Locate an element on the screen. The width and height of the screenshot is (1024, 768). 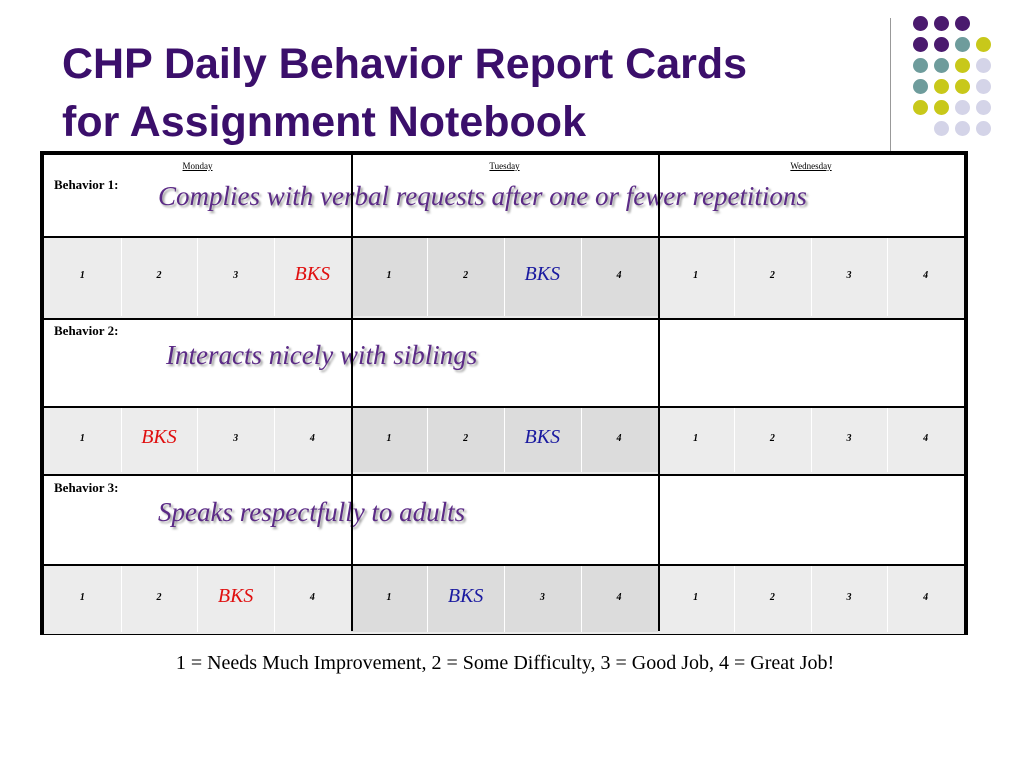
behavior-label: Behavior 2: is located at coordinates (86, 330).